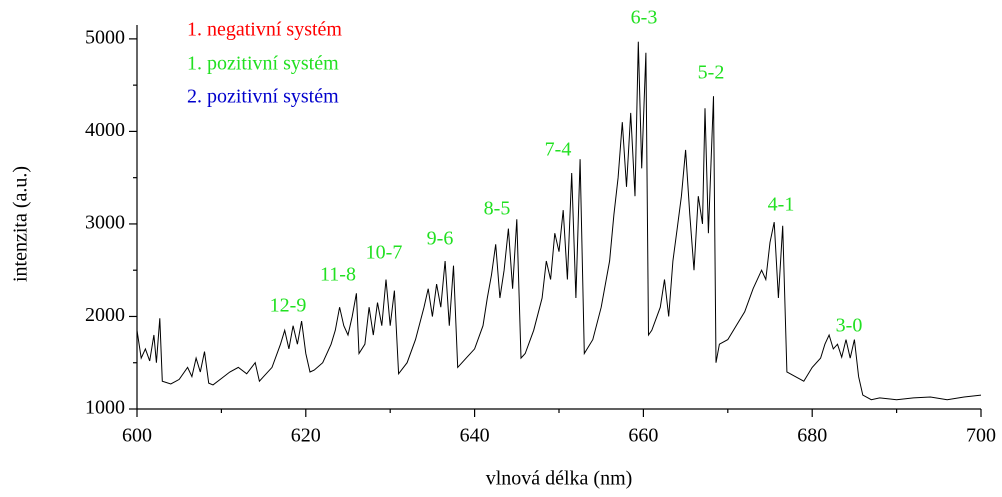 The image size is (1002, 497). I want to click on x-tick-label: 700, so click(981, 436).